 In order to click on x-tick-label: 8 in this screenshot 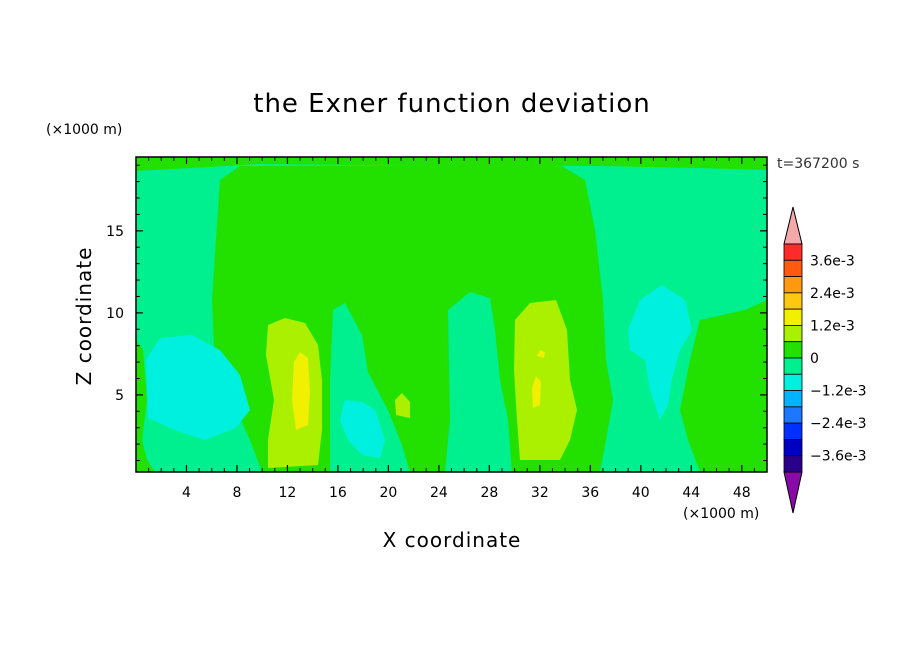, I will do `click(236, 493)`.